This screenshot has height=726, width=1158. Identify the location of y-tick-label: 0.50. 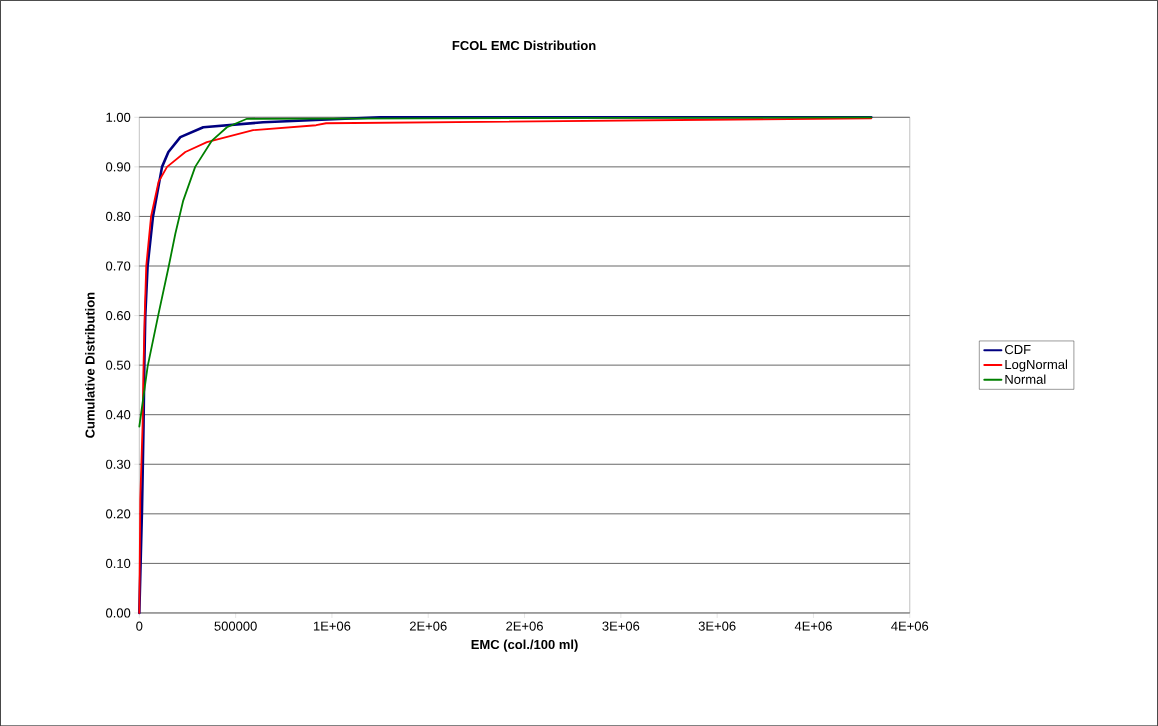
(118, 365).